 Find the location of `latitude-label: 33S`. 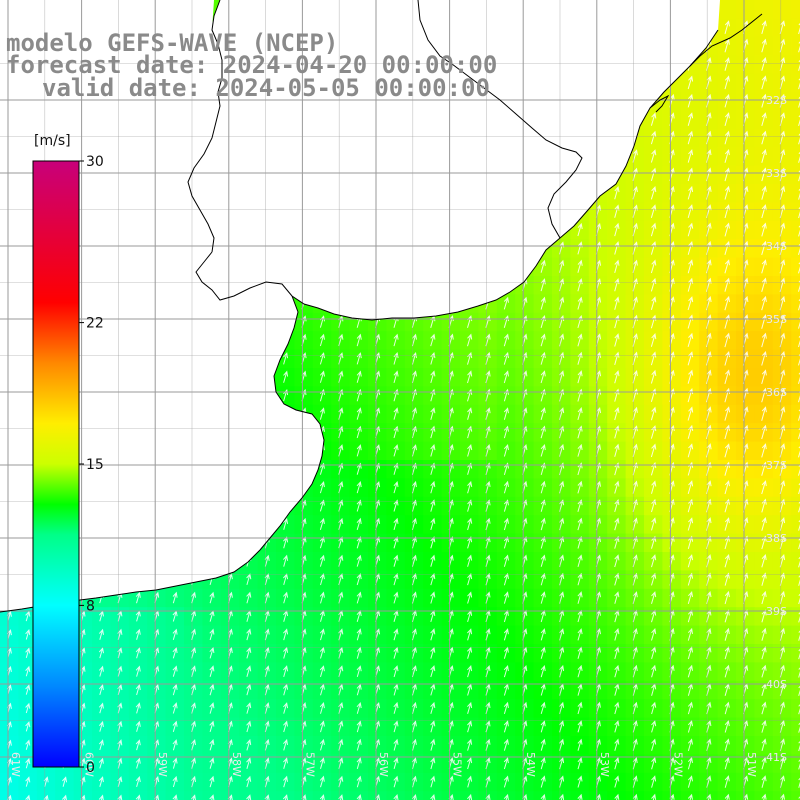

latitude-label: 33S is located at coordinates (776, 173).